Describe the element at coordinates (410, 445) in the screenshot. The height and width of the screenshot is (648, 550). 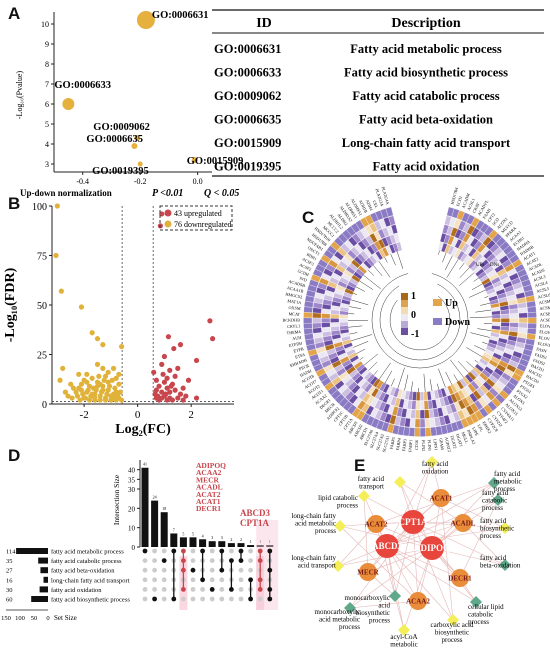
I see `gene-label: FABP1` at that location.